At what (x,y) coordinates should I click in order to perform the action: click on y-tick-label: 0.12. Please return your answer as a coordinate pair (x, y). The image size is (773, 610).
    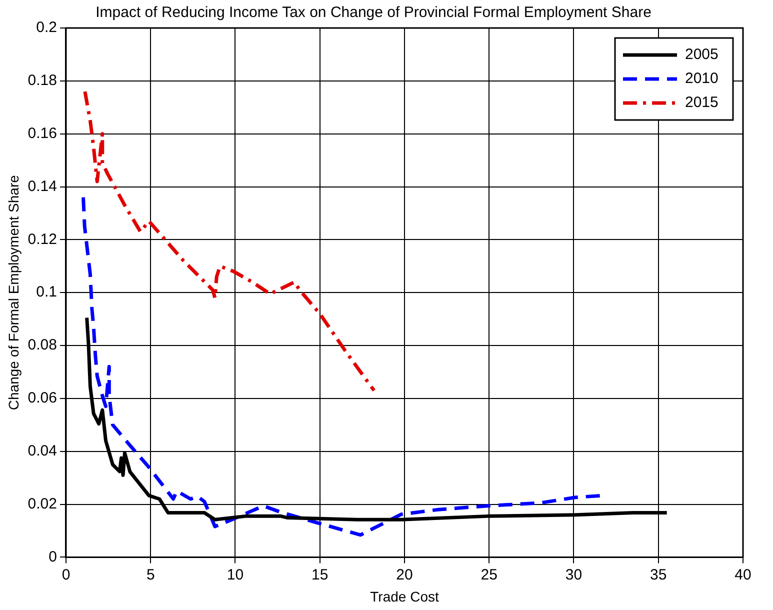
    Looking at the image, I should click on (42, 239).